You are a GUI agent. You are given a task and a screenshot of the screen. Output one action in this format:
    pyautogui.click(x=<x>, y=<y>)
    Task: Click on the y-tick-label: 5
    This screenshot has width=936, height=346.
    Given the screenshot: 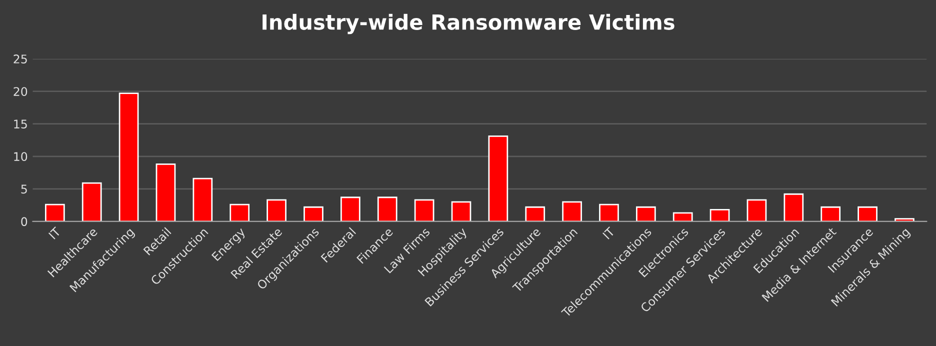 What is the action you would take?
    pyautogui.click(x=24, y=189)
    